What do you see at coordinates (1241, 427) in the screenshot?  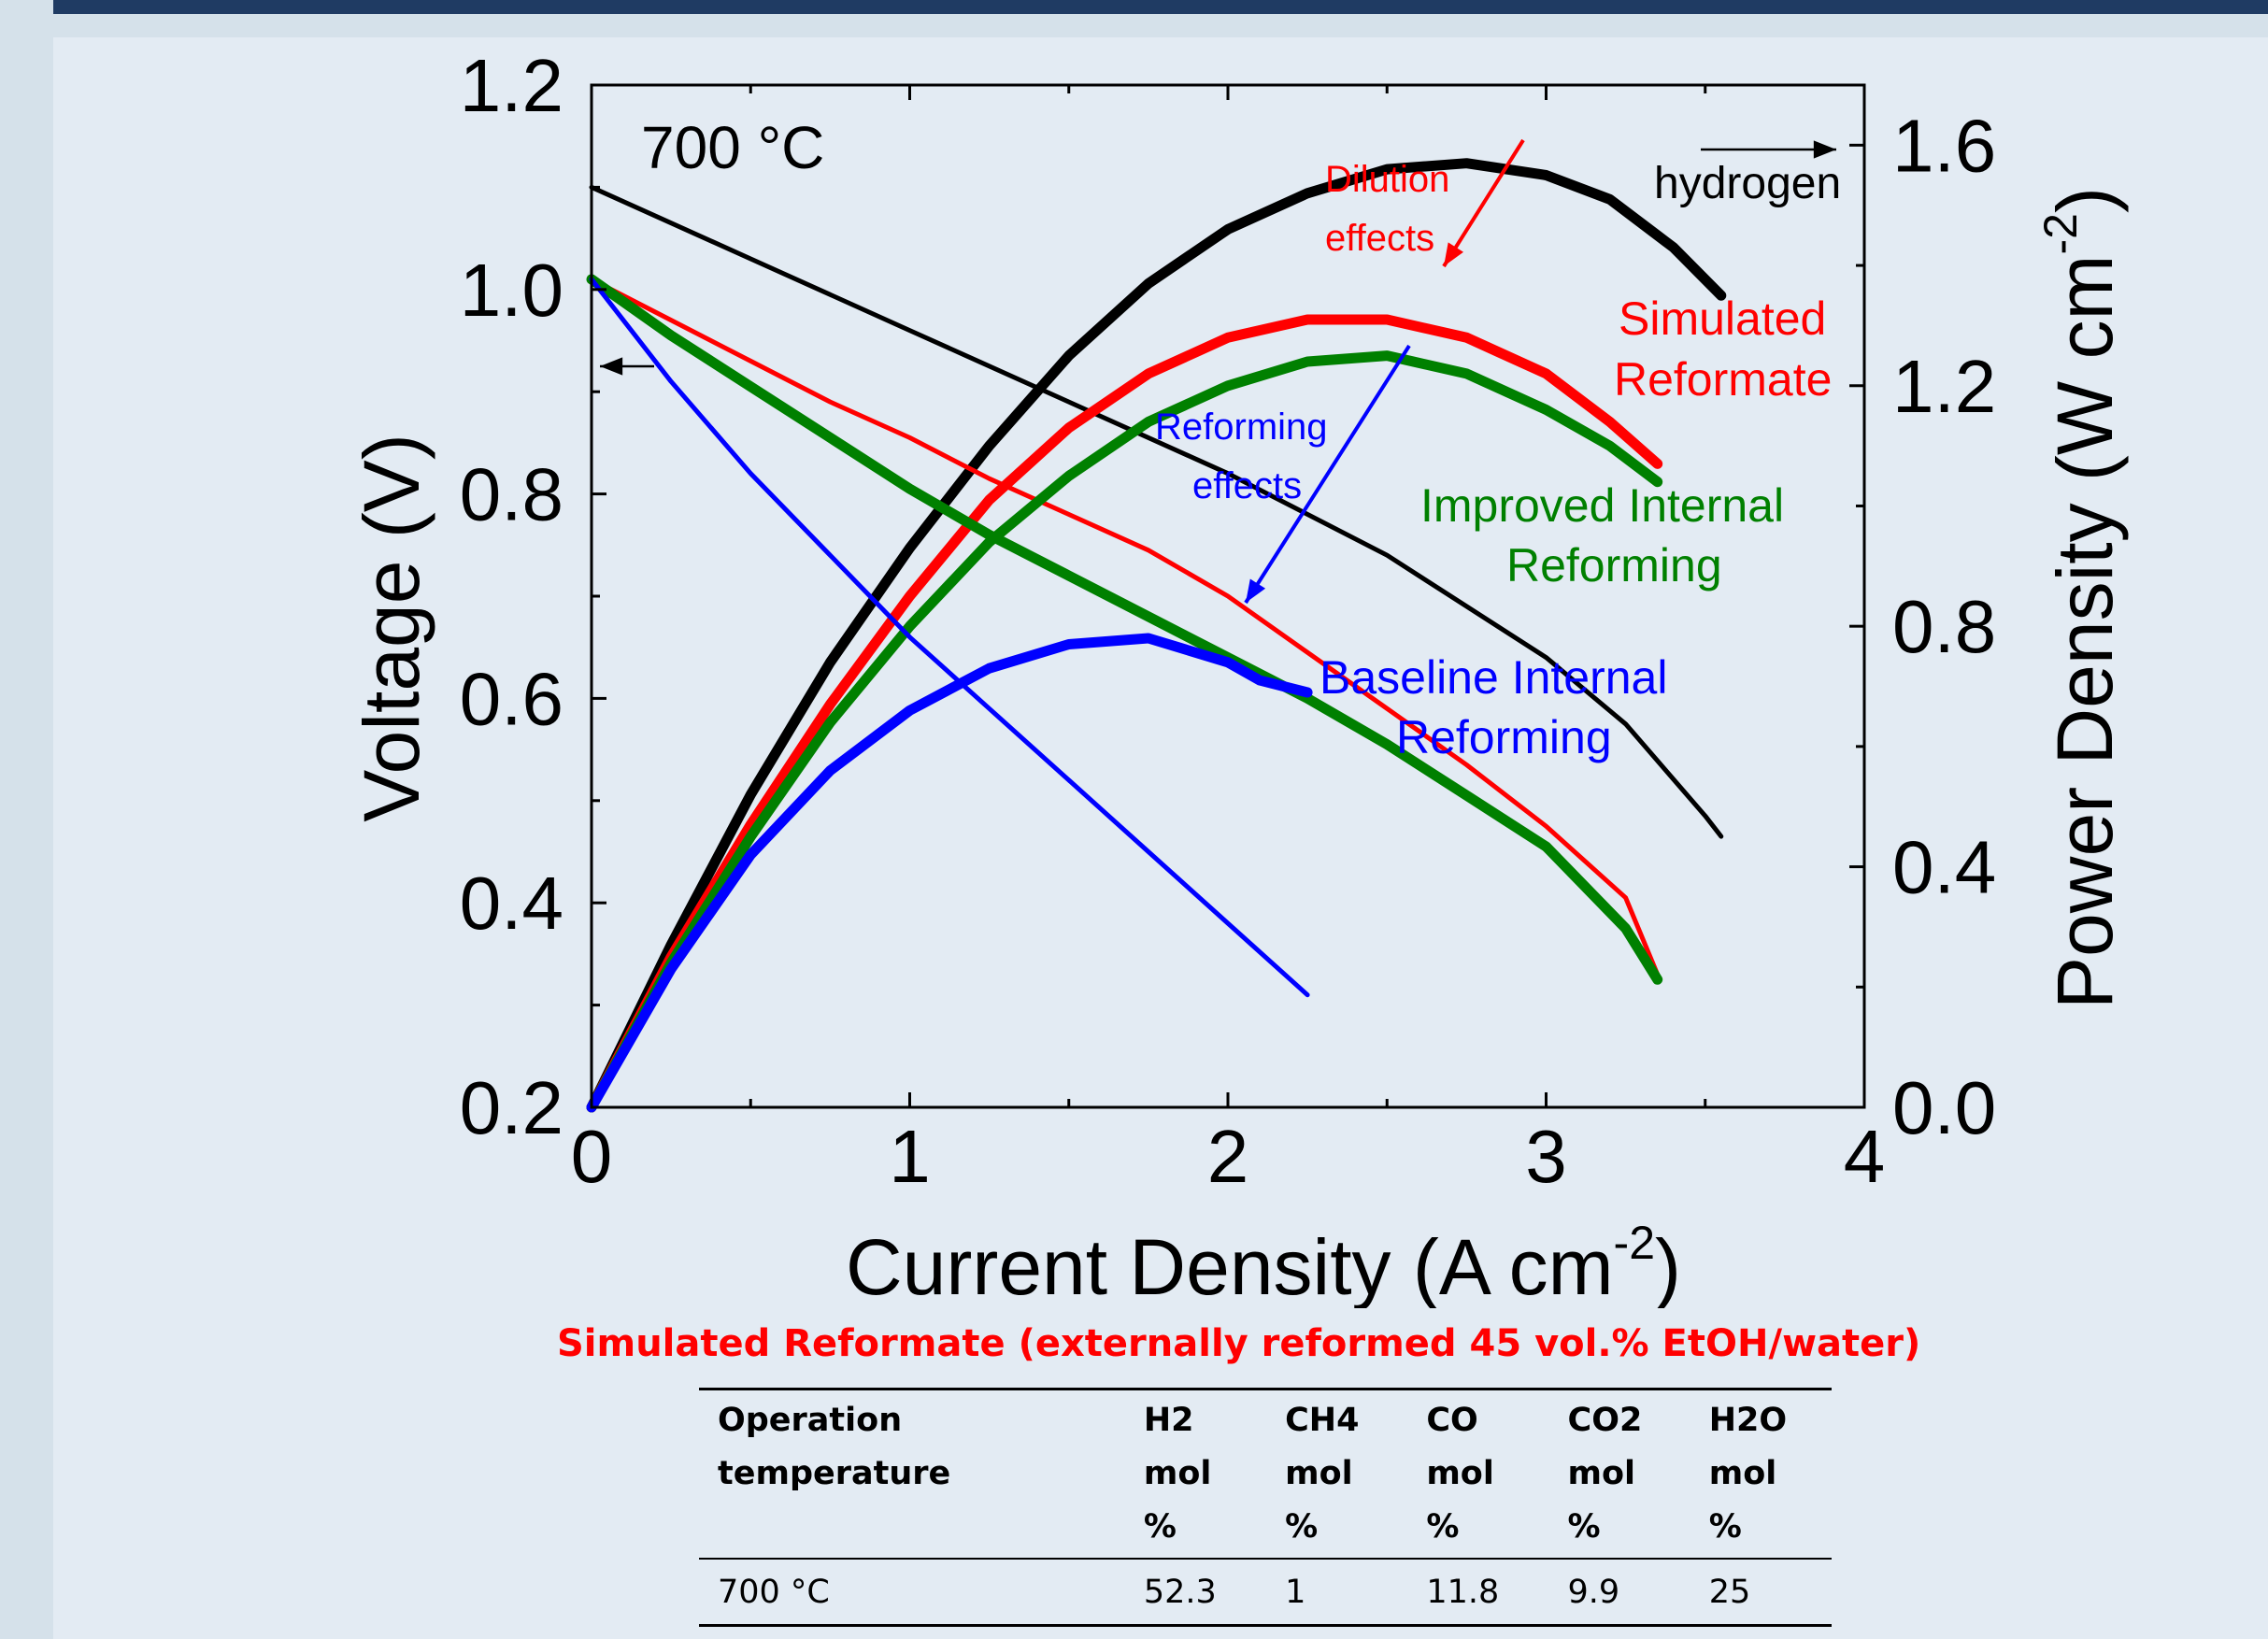 I see `reforming-effects-label-line1: Reforming` at bounding box center [1241, 427].